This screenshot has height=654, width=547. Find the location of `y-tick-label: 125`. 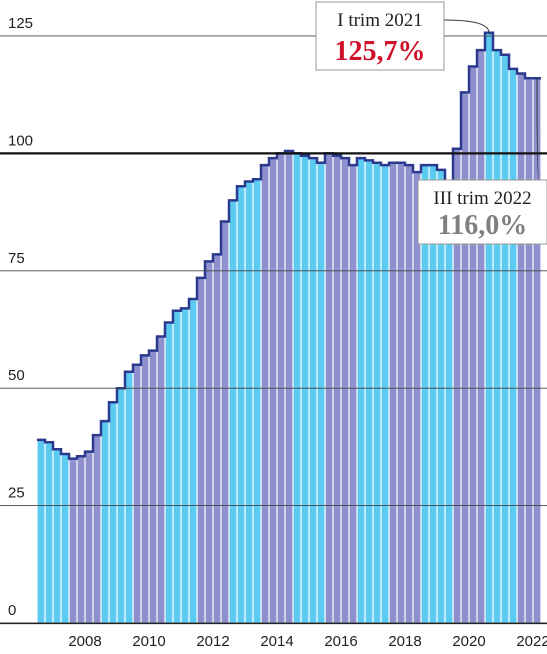

y-tick-label: 125 is located at coordinates (20, 23).